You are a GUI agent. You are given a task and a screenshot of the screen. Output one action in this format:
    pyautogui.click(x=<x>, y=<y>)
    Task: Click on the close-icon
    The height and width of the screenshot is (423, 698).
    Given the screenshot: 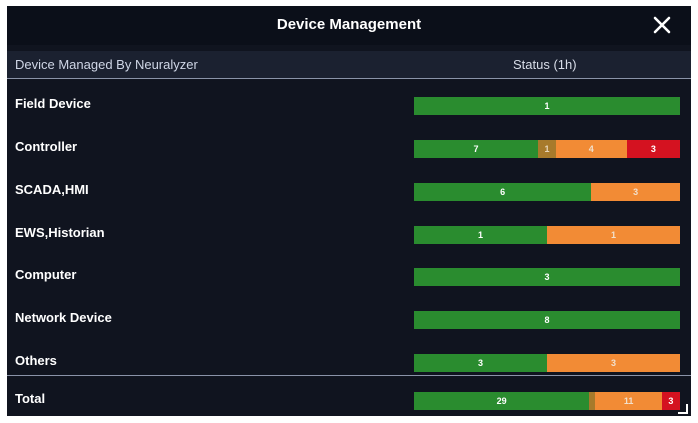 What is the action you would take?
    pyautogui.click(x=662, y=25)
    